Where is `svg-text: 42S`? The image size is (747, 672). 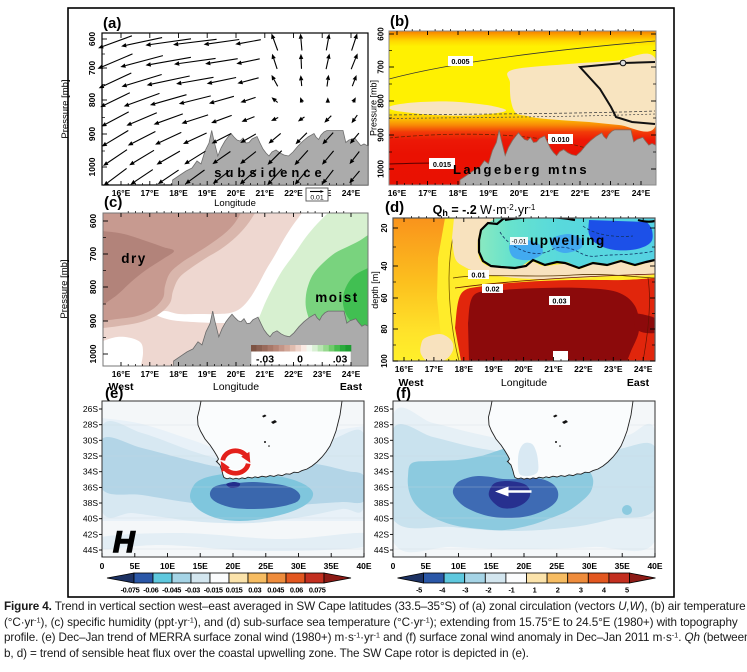
svg-text: 42S is located at coordinates (90, 534).